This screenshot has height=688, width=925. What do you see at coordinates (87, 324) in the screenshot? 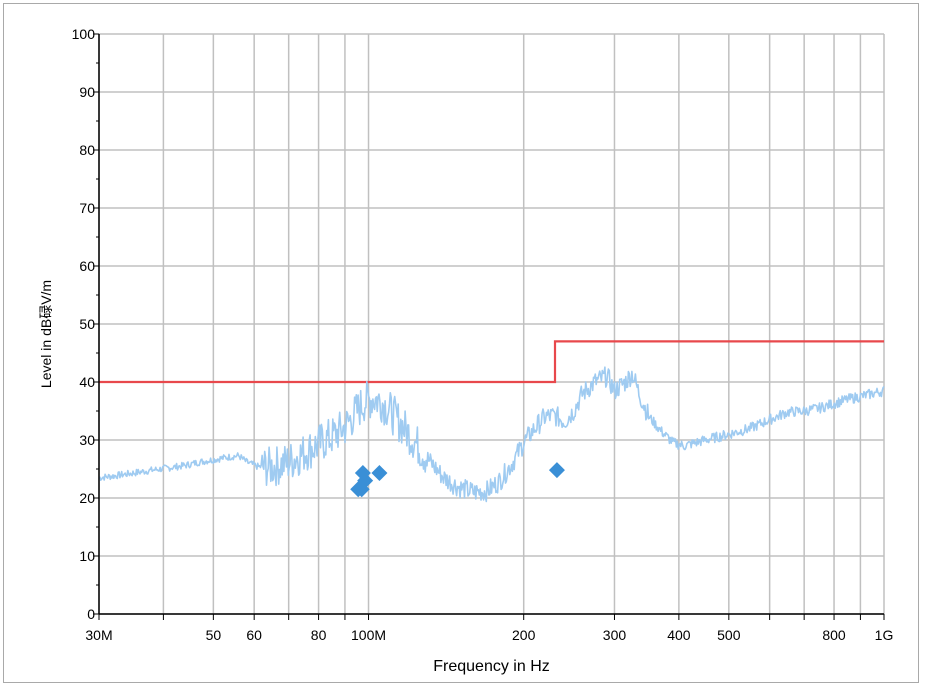
I see `y-tick-label: 50` at bounding box center [87, 324].